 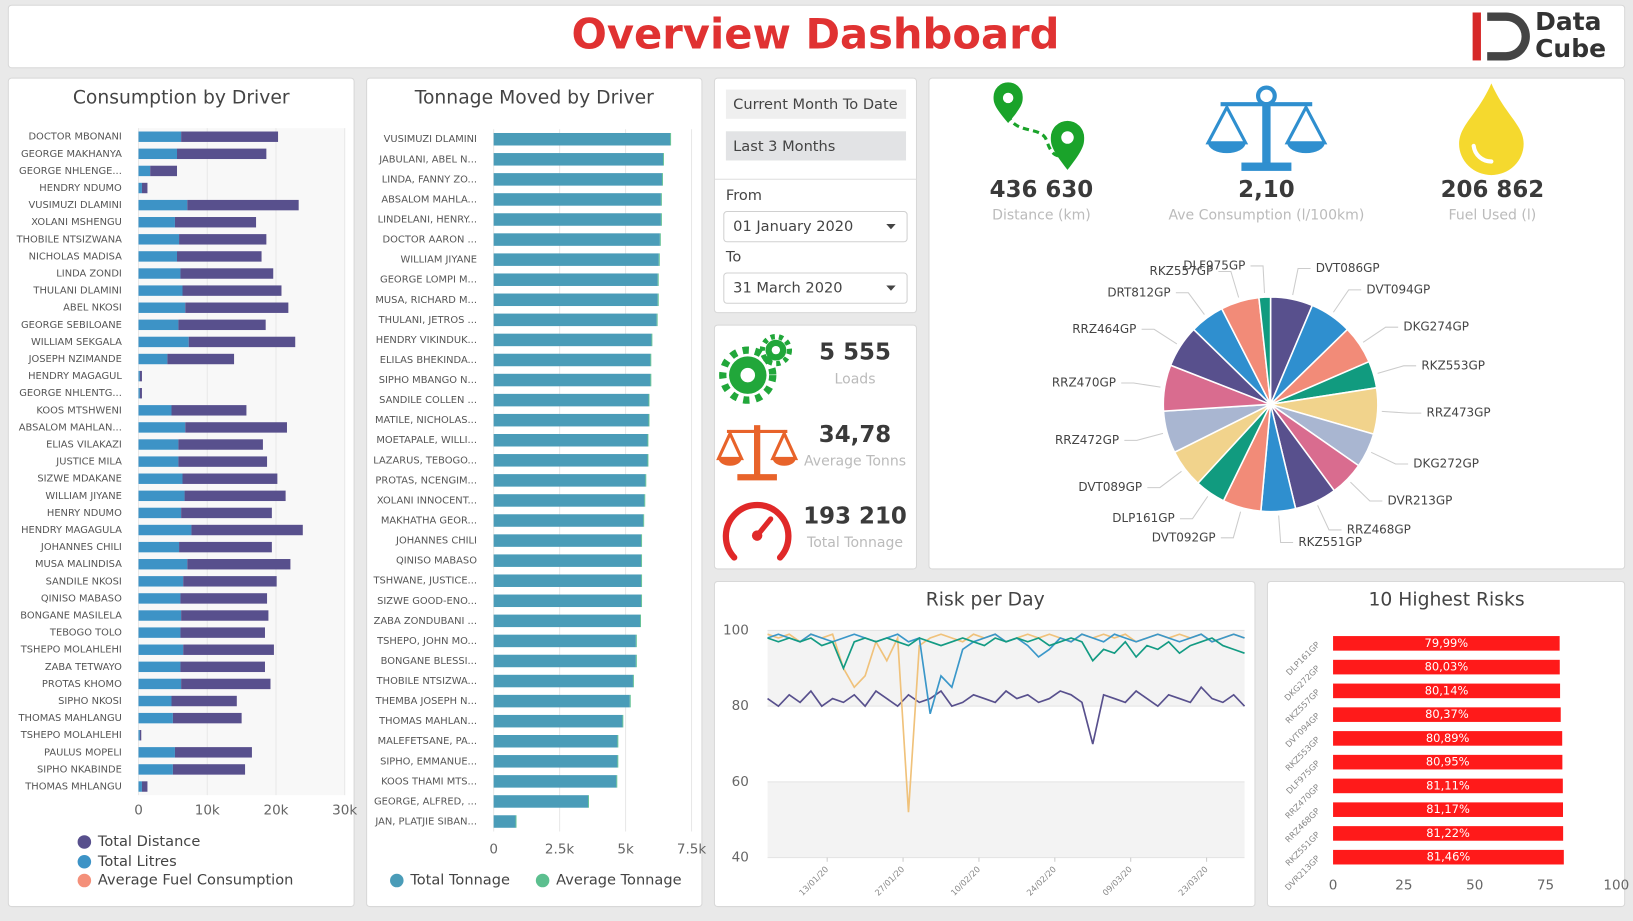 I want to click on category-label: ZABA TETWAYO, so click(x=83, y=667).